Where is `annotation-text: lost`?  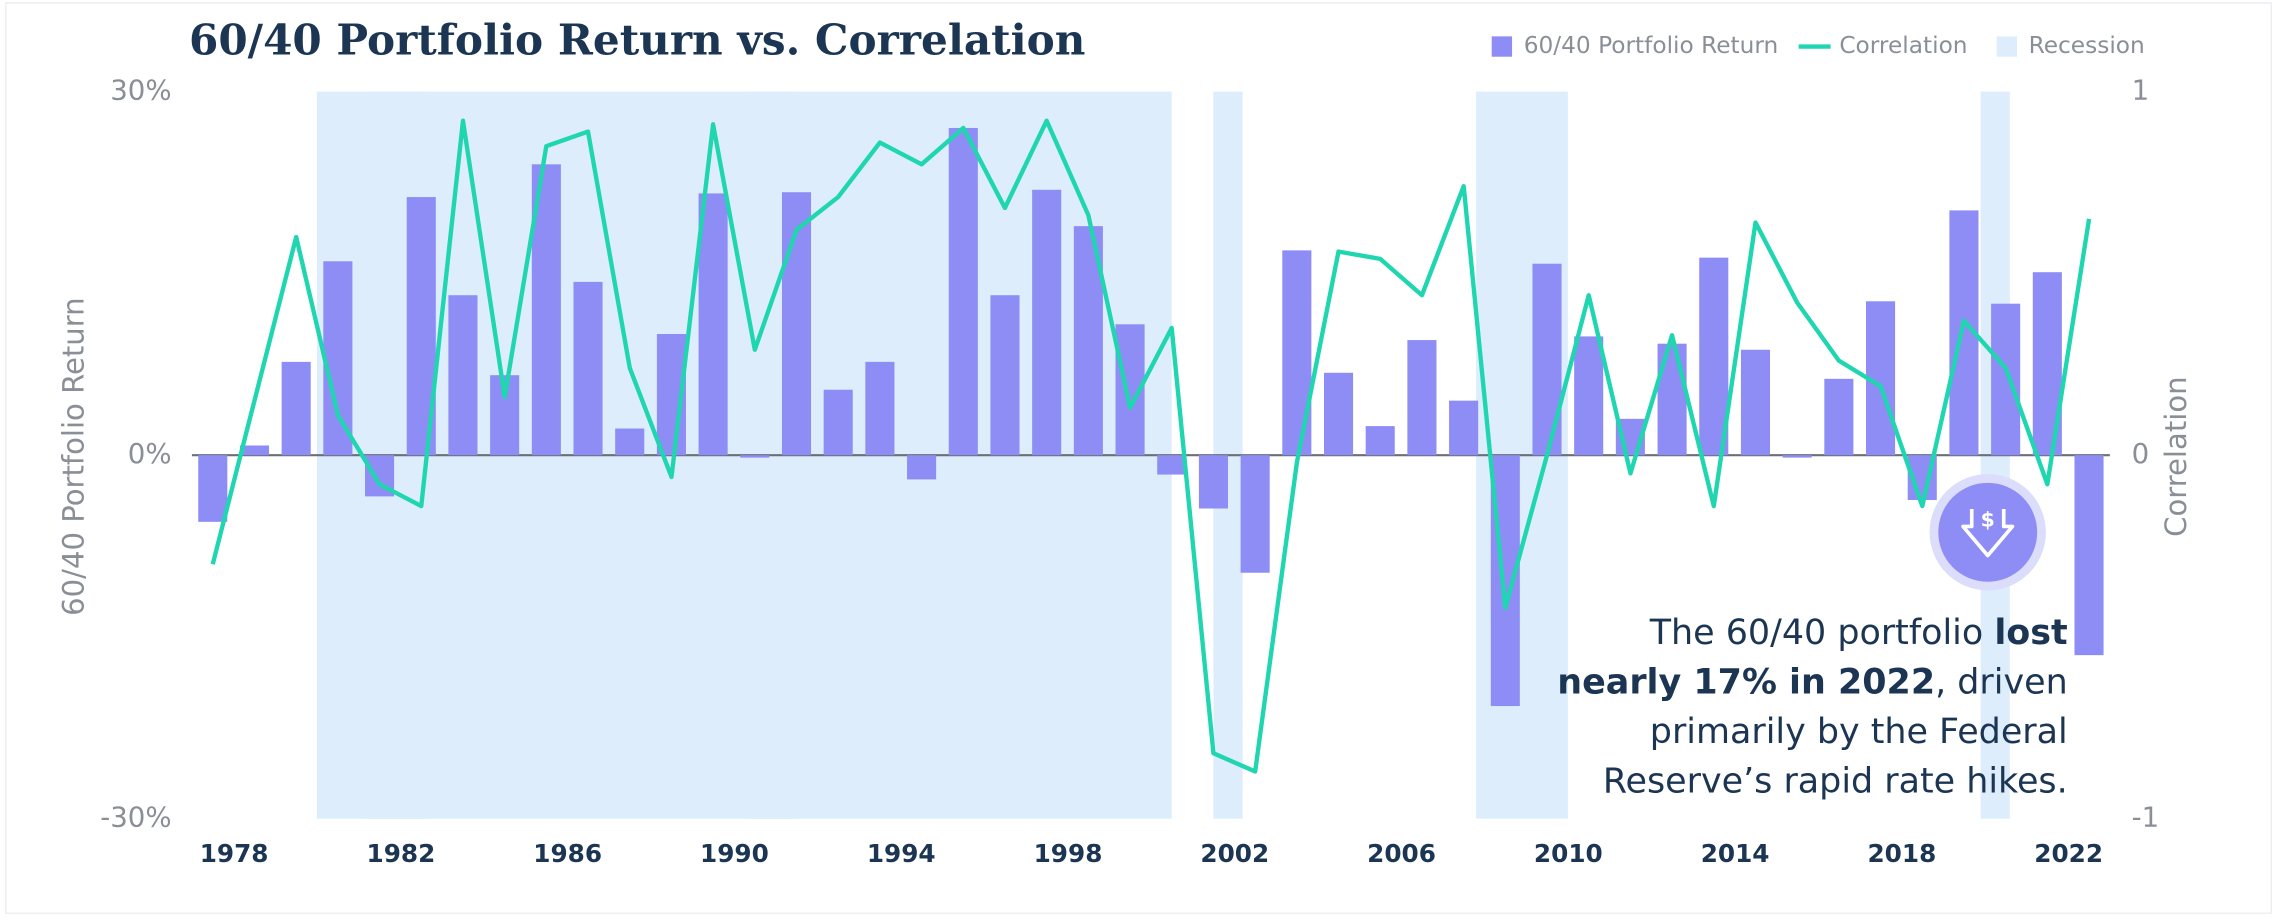
annotation-text: lost is located at coordinates (2030, 633).